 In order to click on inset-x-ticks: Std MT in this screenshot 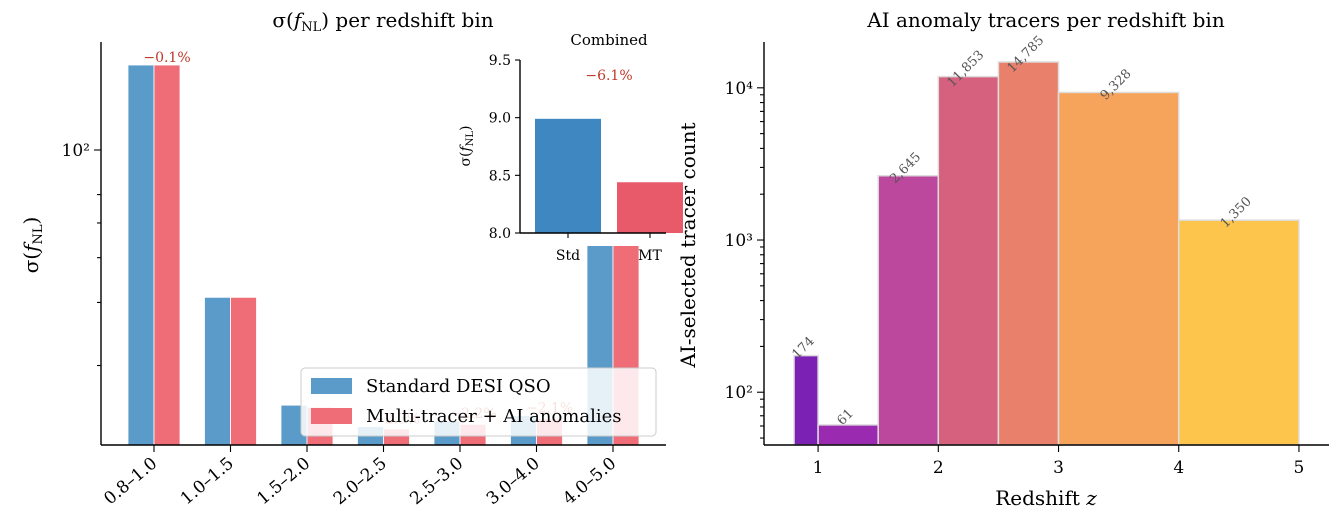, I will do `click(609, 248)`.